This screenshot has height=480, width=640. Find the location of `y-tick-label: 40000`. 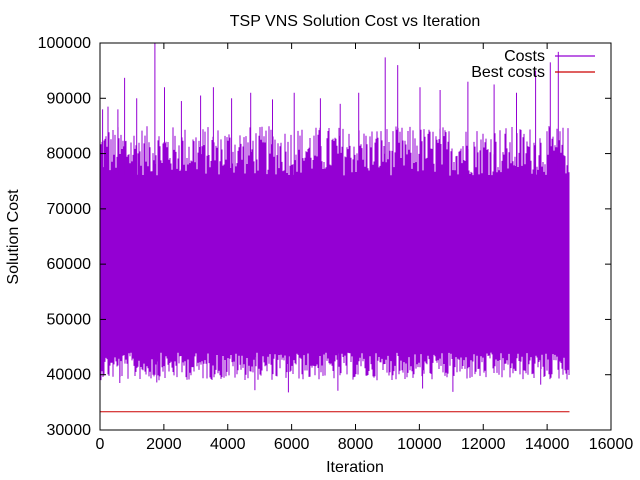

y-tick-label: 40000 is located at coordinates (69, 375).